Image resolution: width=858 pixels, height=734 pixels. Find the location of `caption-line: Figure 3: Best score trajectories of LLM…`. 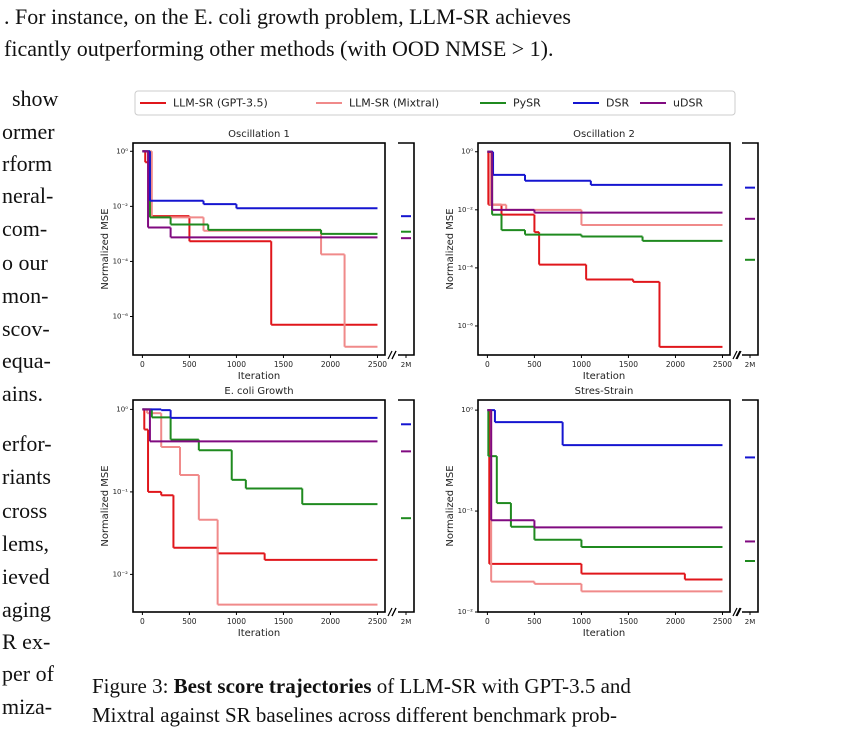

caption-line: Figure 3: Best score trajectories of LLM… is located at coordinates (361, 686).